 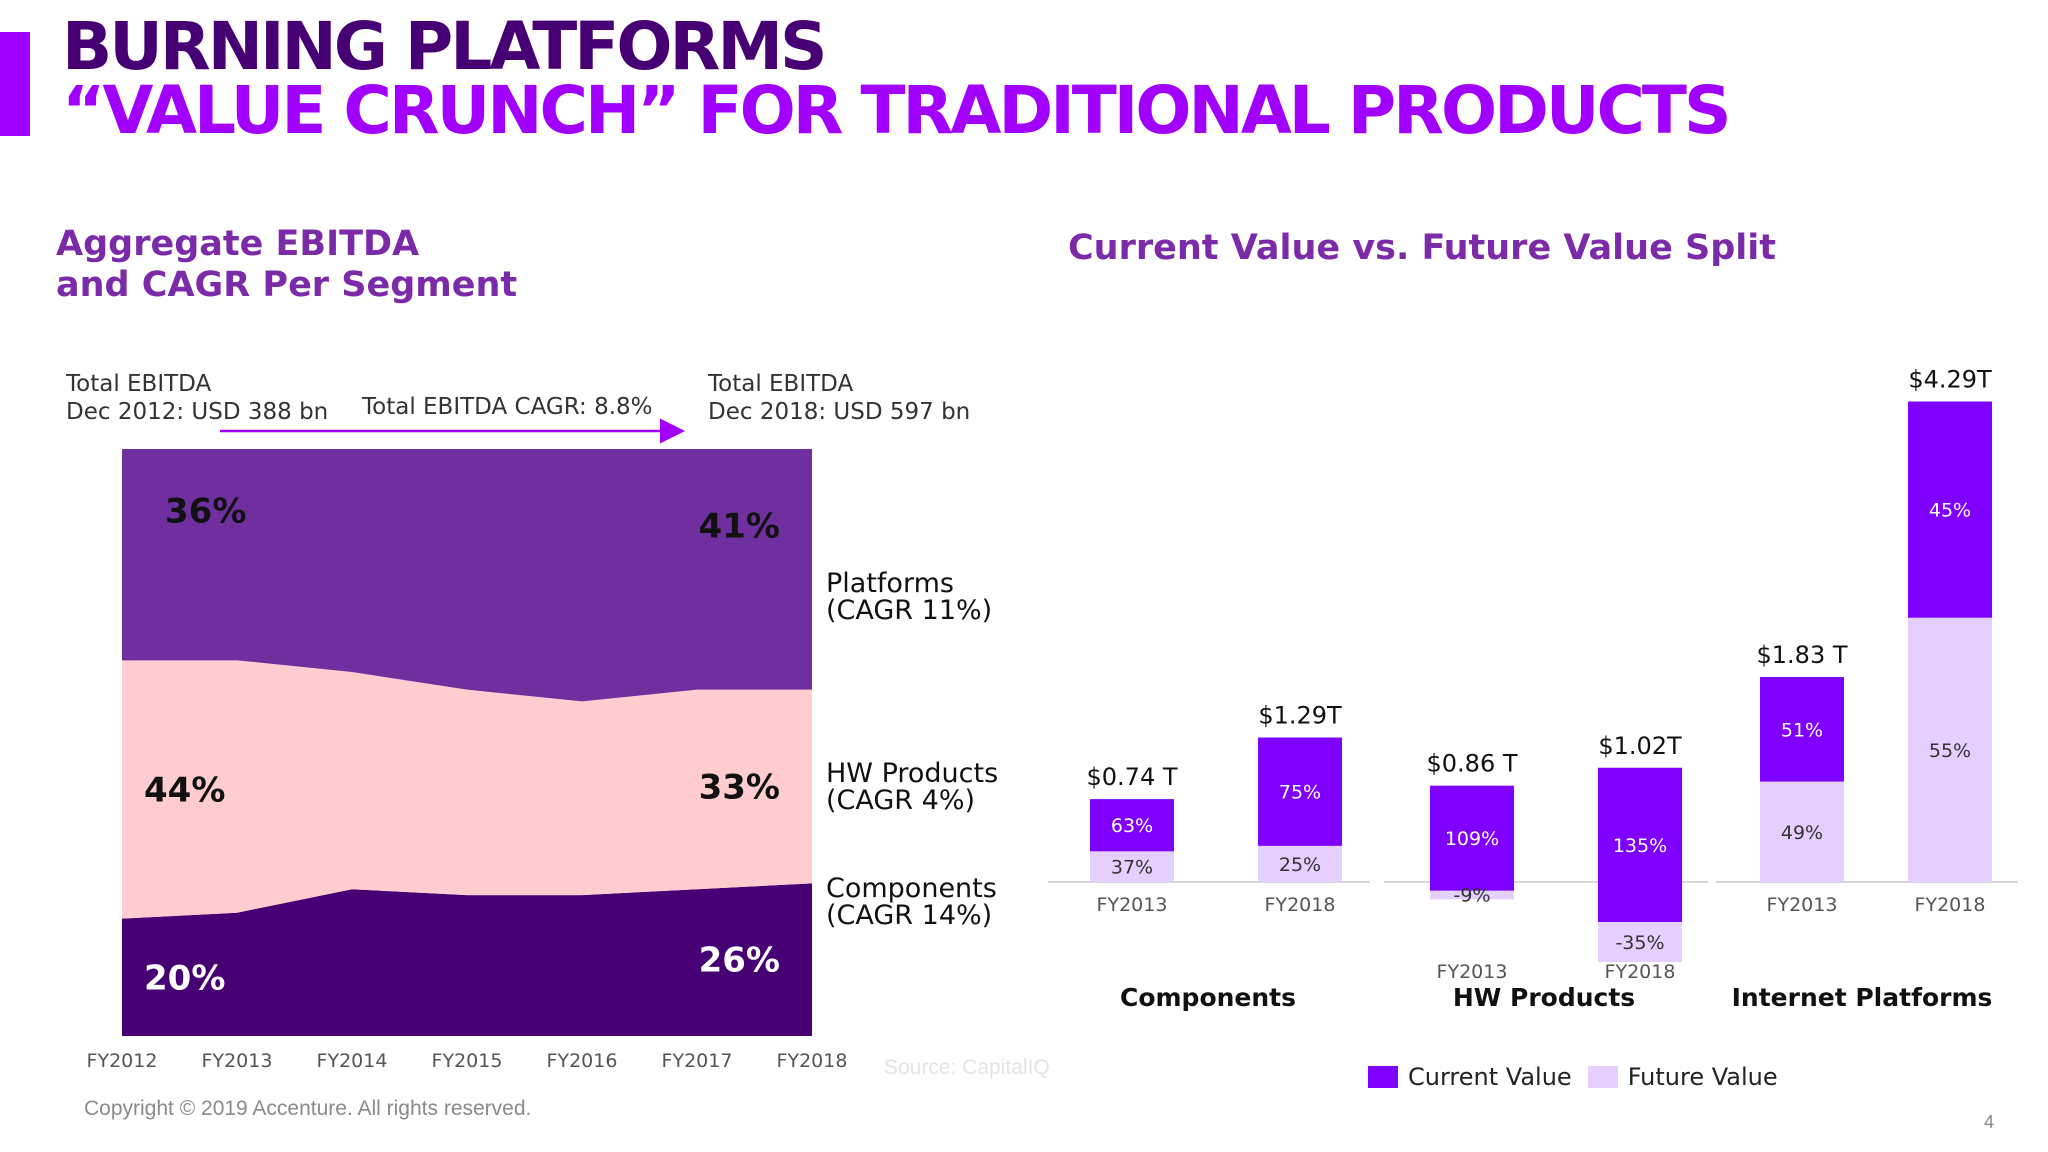 I want to click on x-tick-label: FY2012, so click(x=122, y=1061).